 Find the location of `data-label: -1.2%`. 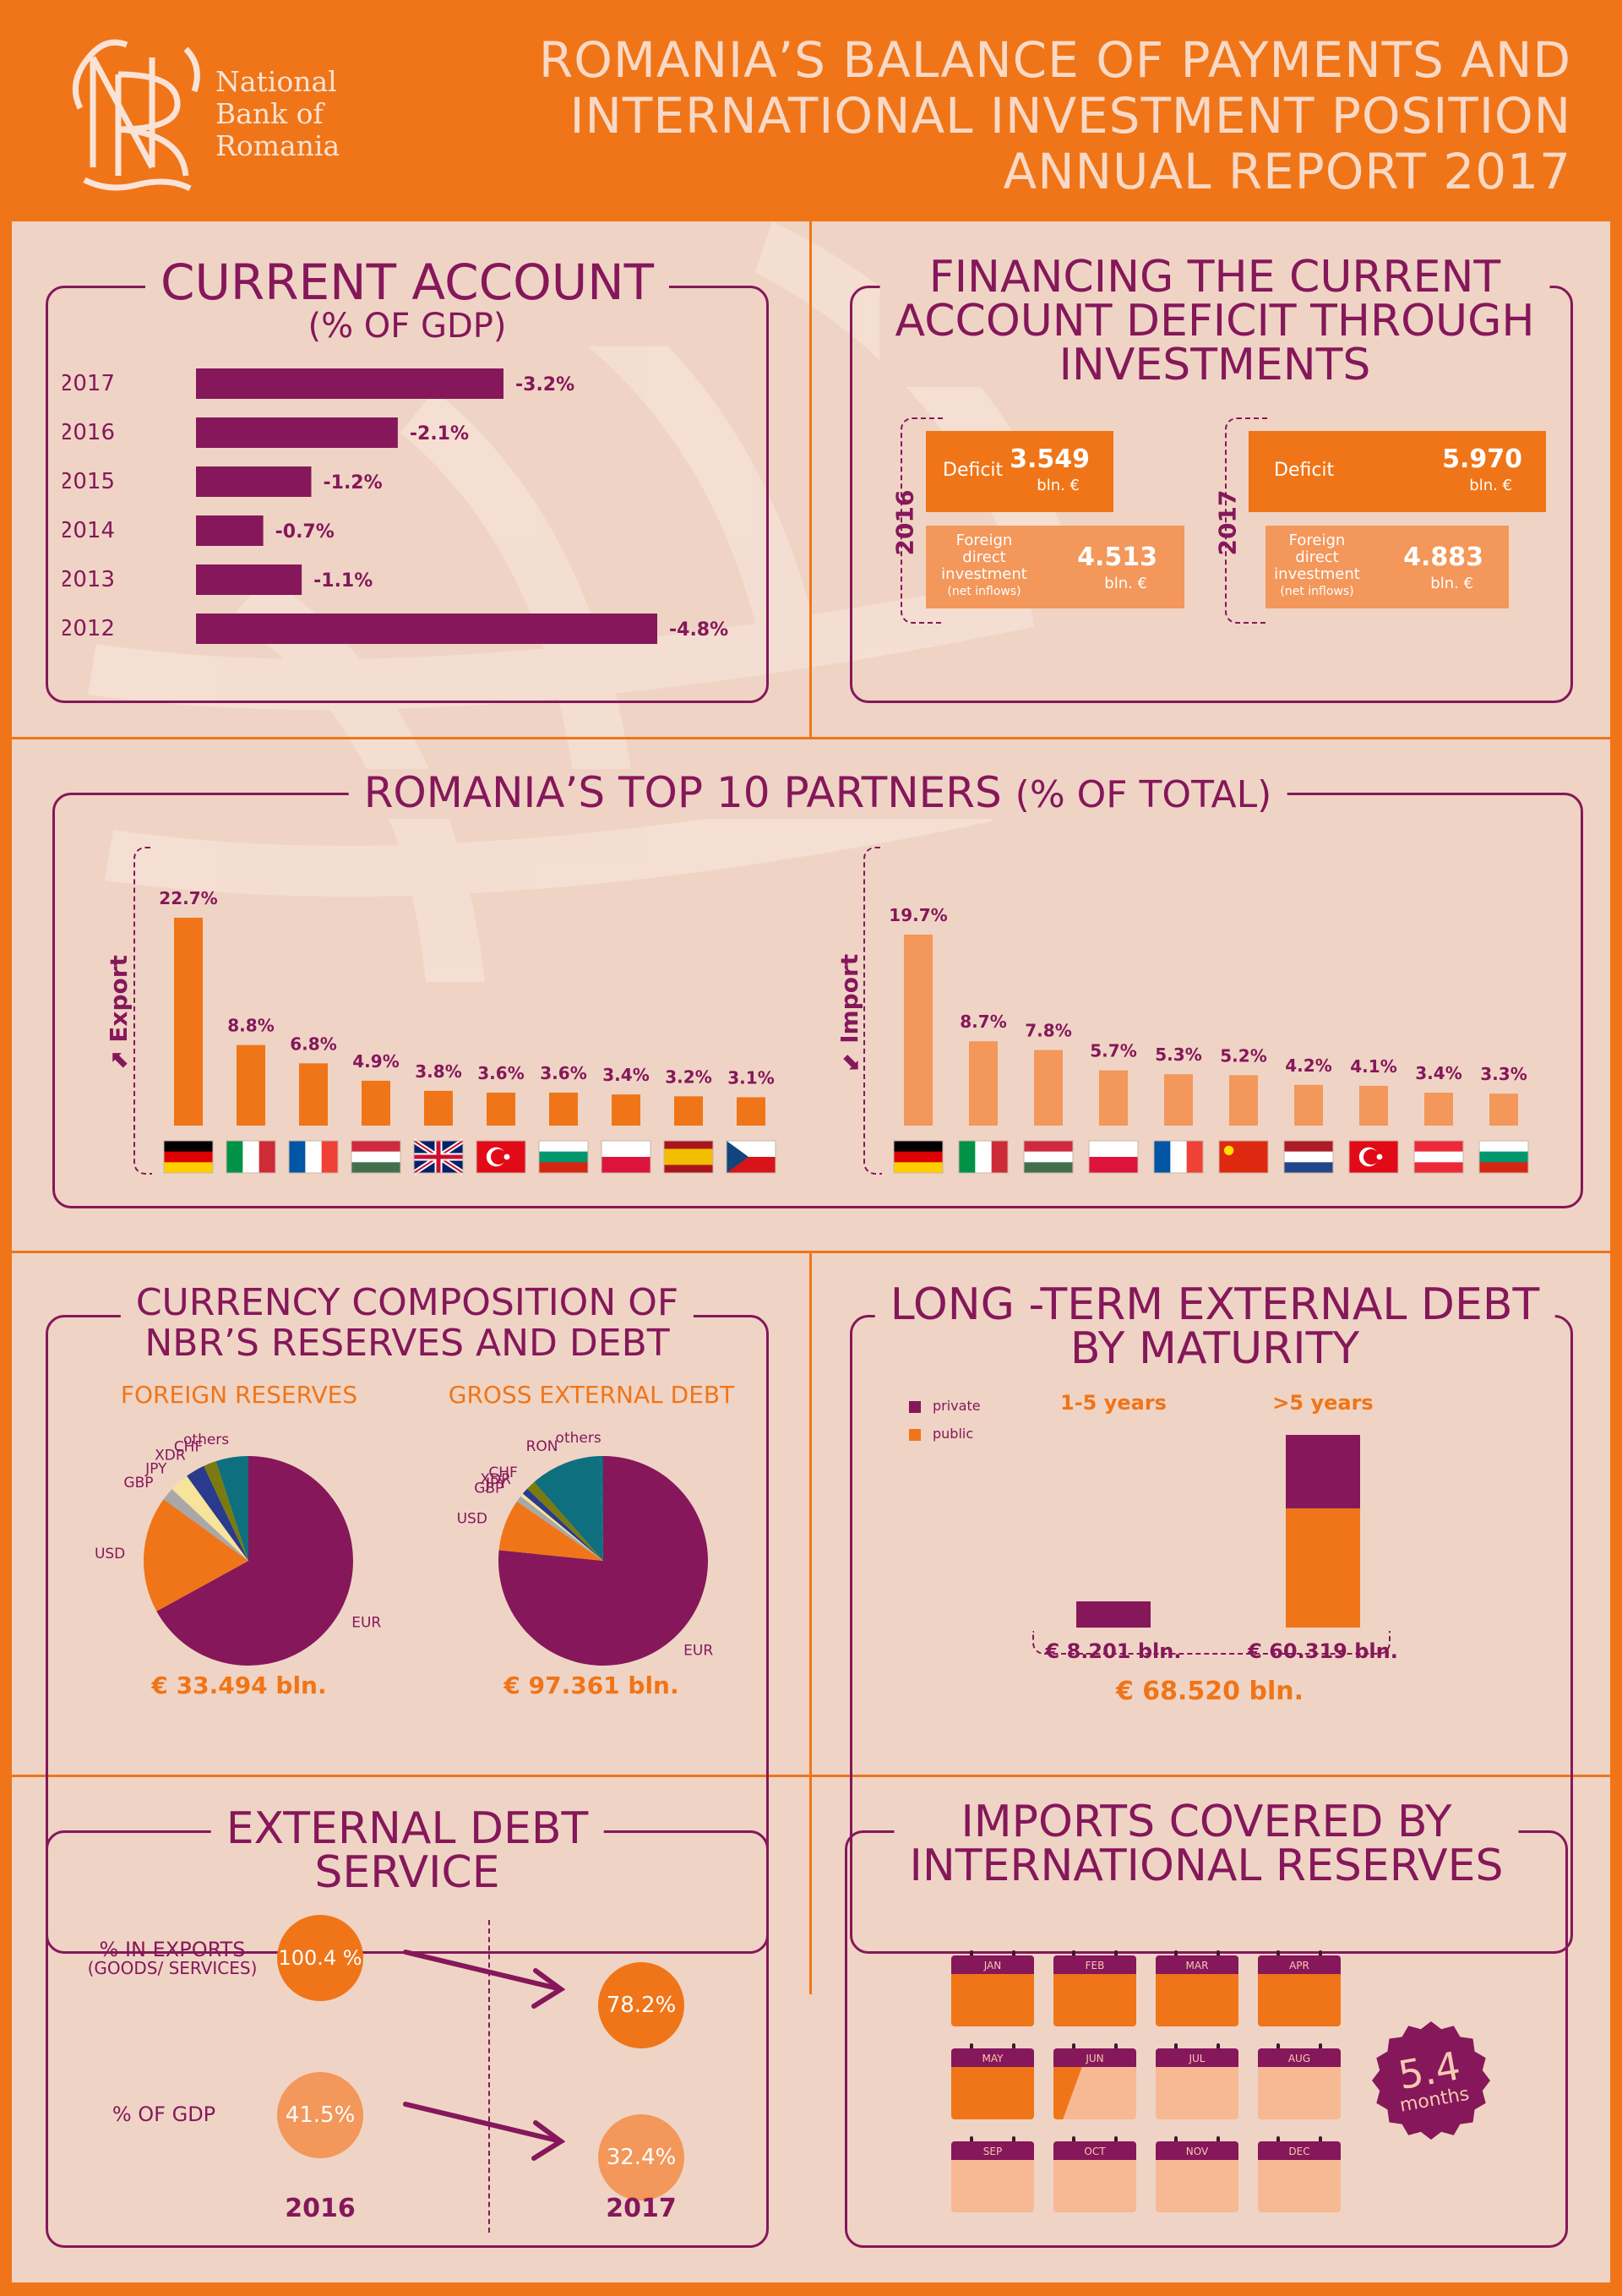

data-label: -1.2% is located at coordinates (354, 483).